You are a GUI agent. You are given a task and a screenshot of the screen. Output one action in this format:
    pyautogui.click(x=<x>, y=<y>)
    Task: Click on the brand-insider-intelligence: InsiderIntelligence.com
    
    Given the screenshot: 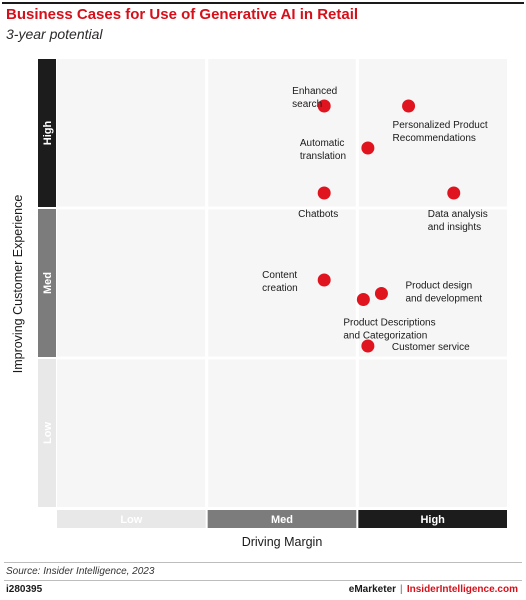 What is the action you would take?
    pyautogui.click(x=462, y=589)
    